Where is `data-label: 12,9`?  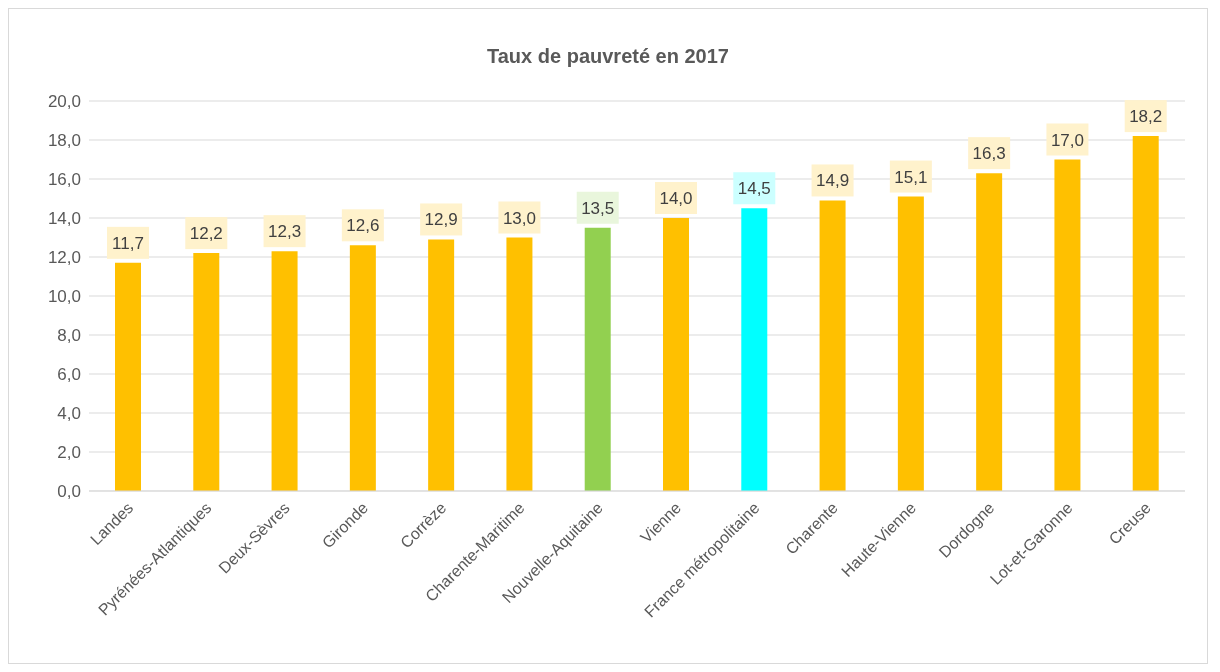
data-label: 12,9 is located at coordinates (441, 220).